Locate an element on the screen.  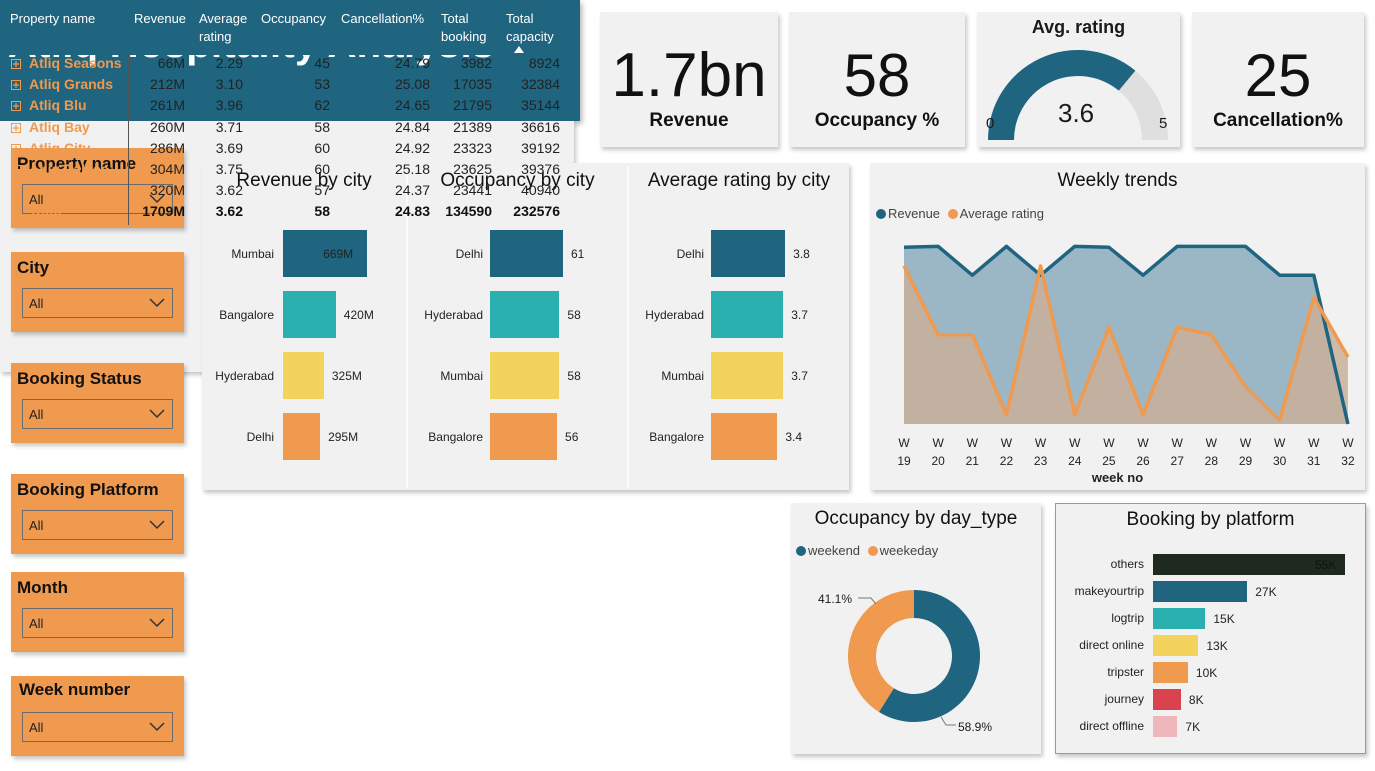
table-cell: 66M is located at coordinates (171, 63).